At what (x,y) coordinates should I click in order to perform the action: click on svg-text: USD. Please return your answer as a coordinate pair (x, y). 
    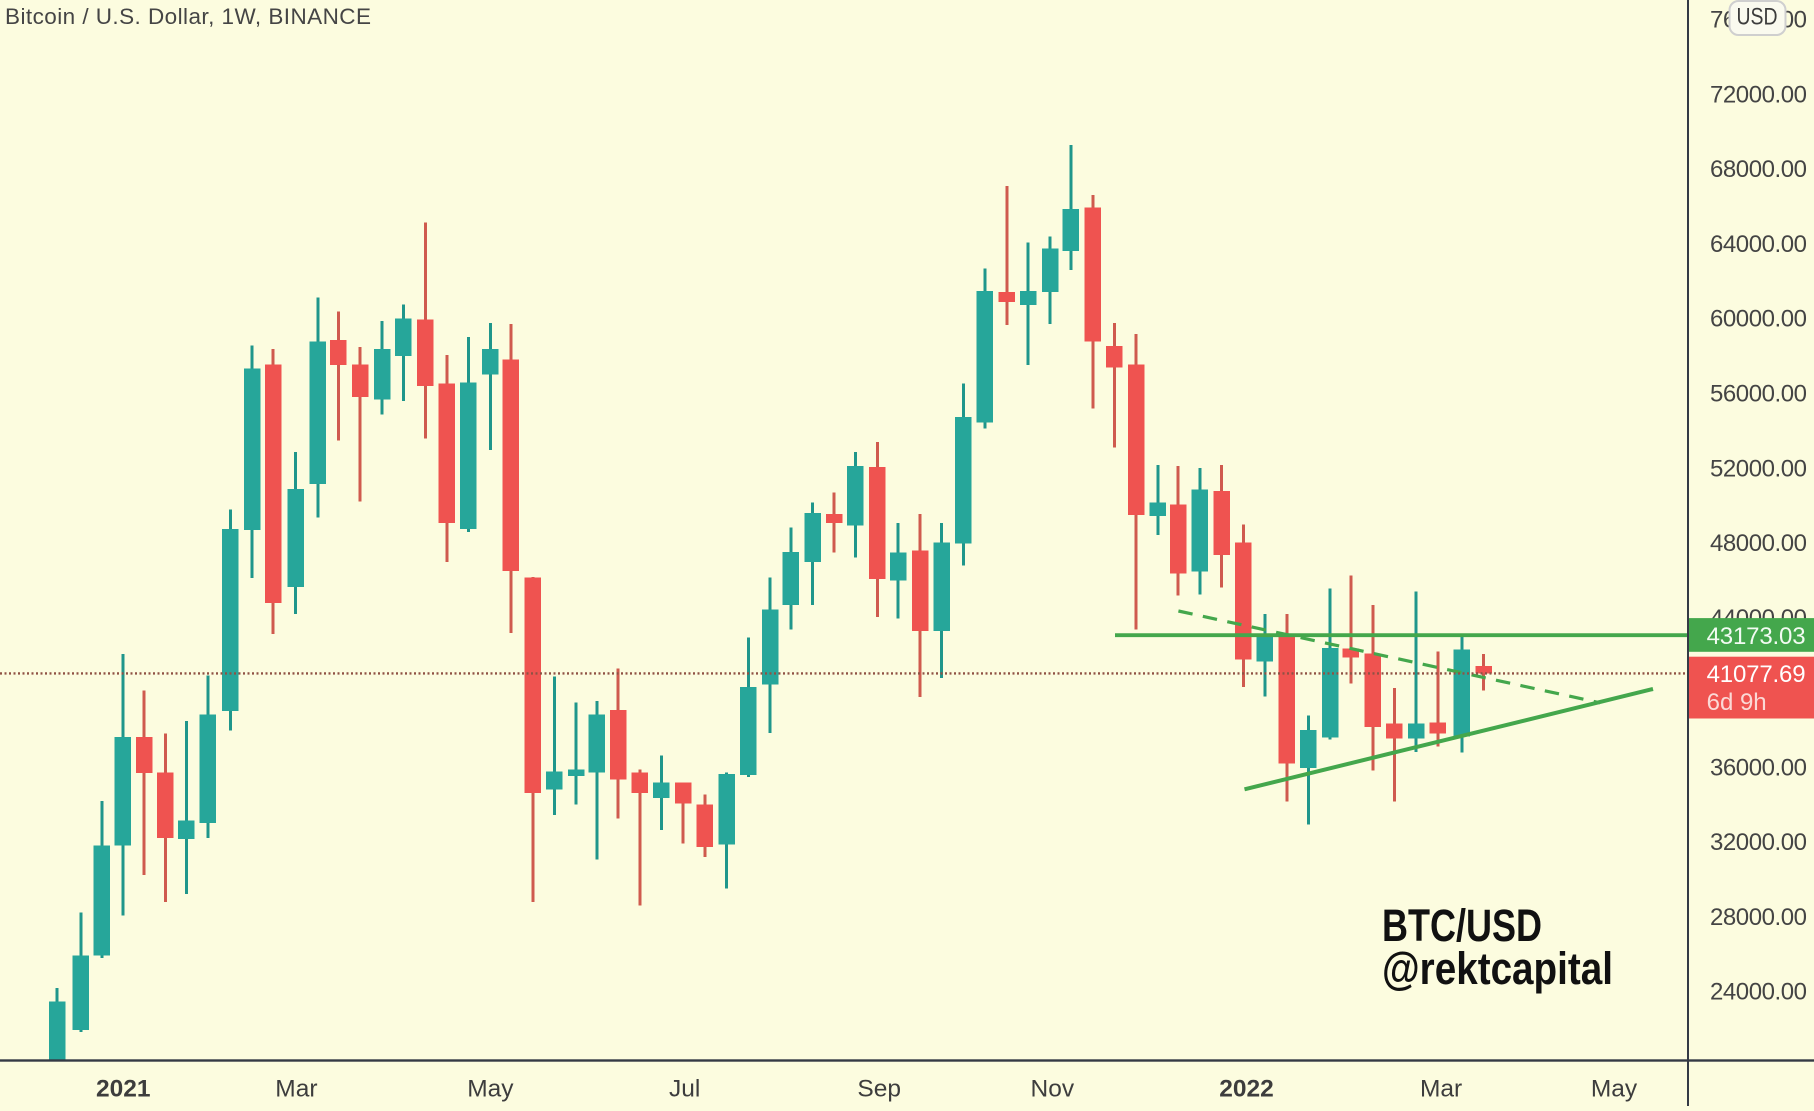
    Looking at the image, I should click on (1757, 17).